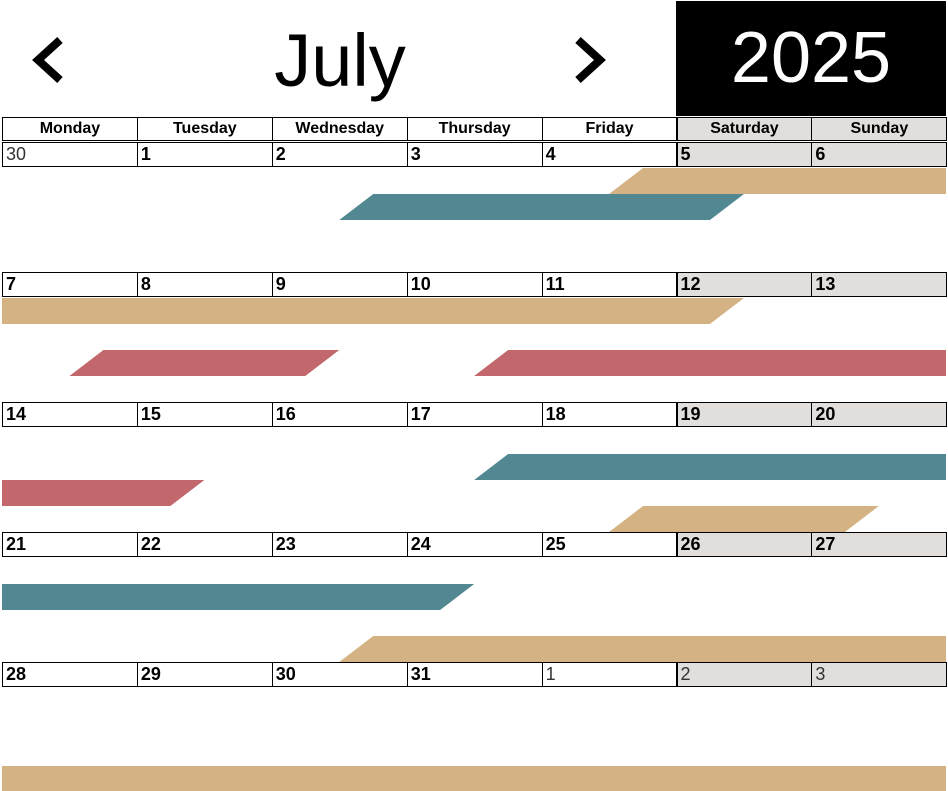 The height and width of the screenshot is (791, 948). Describe the element at coordinates (339, 414) in the screenshot. I see `day-cell: 16` at that location.